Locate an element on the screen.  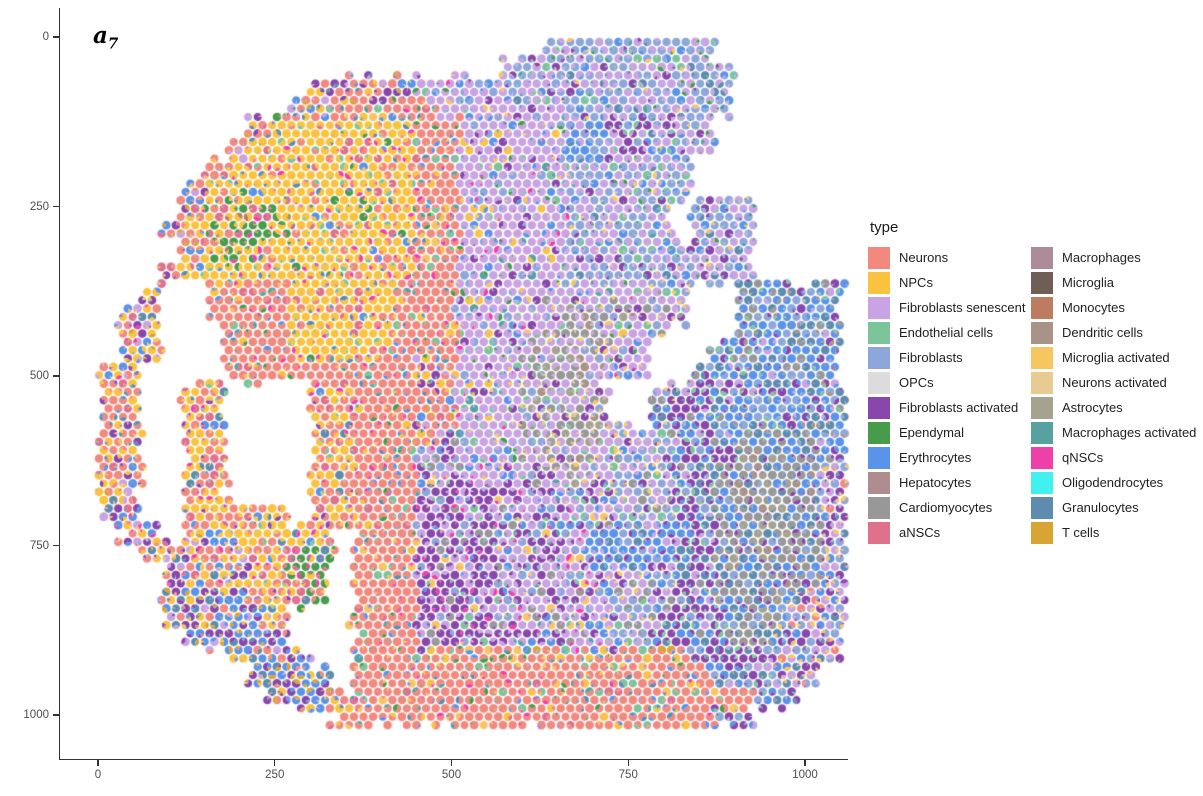
legend-entry: Hepatocytes is located at coordinates (949, 482).